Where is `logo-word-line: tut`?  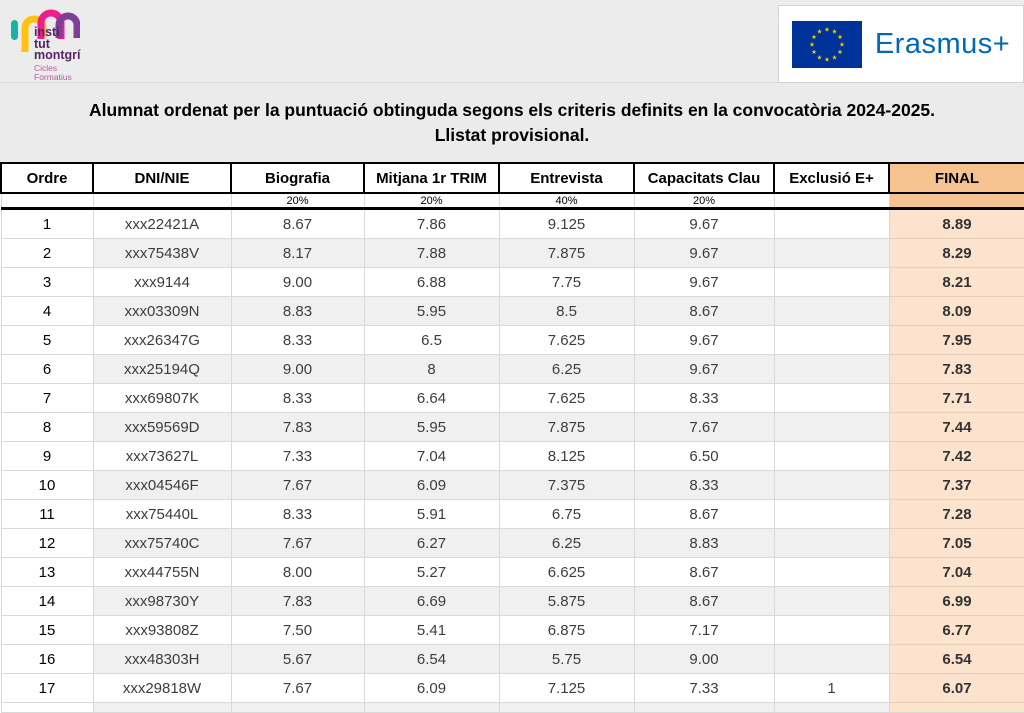
logo-word-line: tut is located at coordinates (42, 43).